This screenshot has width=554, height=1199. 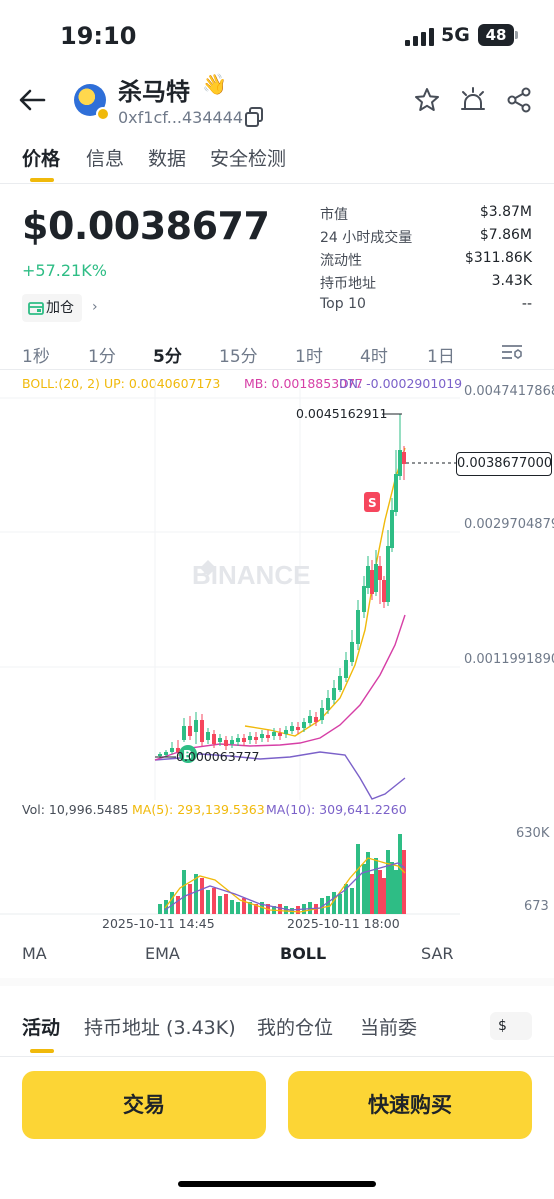 I want to click on stat-value-volume: $7.86M, so click(x=505, y=235).